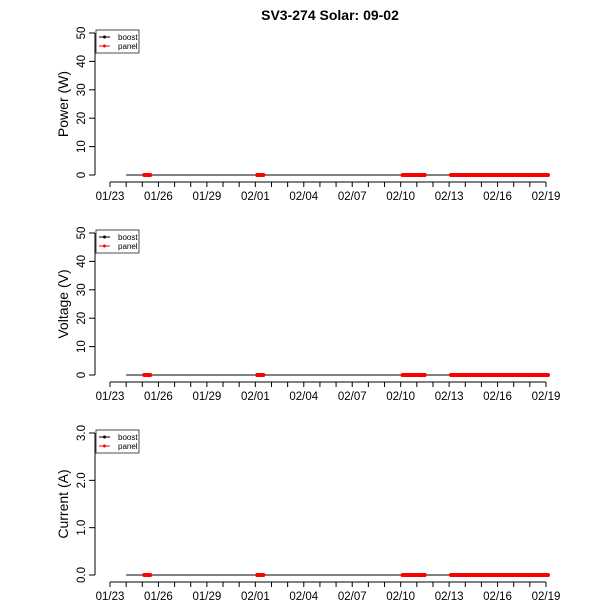 This screenshot has width=600, height=605. What do you see at coordinates (497, 595) in the screenshot?
I see `panel3-x-tick-label: 02/16` at bounding box center [497, 595].